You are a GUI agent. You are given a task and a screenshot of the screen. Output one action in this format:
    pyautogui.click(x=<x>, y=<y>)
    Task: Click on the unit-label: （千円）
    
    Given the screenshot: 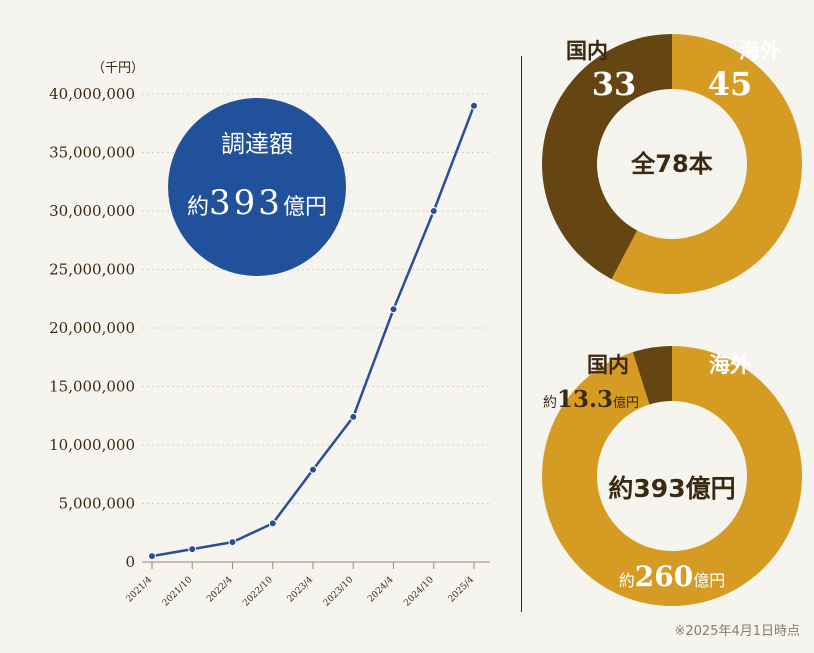 What is the action you would take?
    pyautogui.click(x=118, y=68)
    